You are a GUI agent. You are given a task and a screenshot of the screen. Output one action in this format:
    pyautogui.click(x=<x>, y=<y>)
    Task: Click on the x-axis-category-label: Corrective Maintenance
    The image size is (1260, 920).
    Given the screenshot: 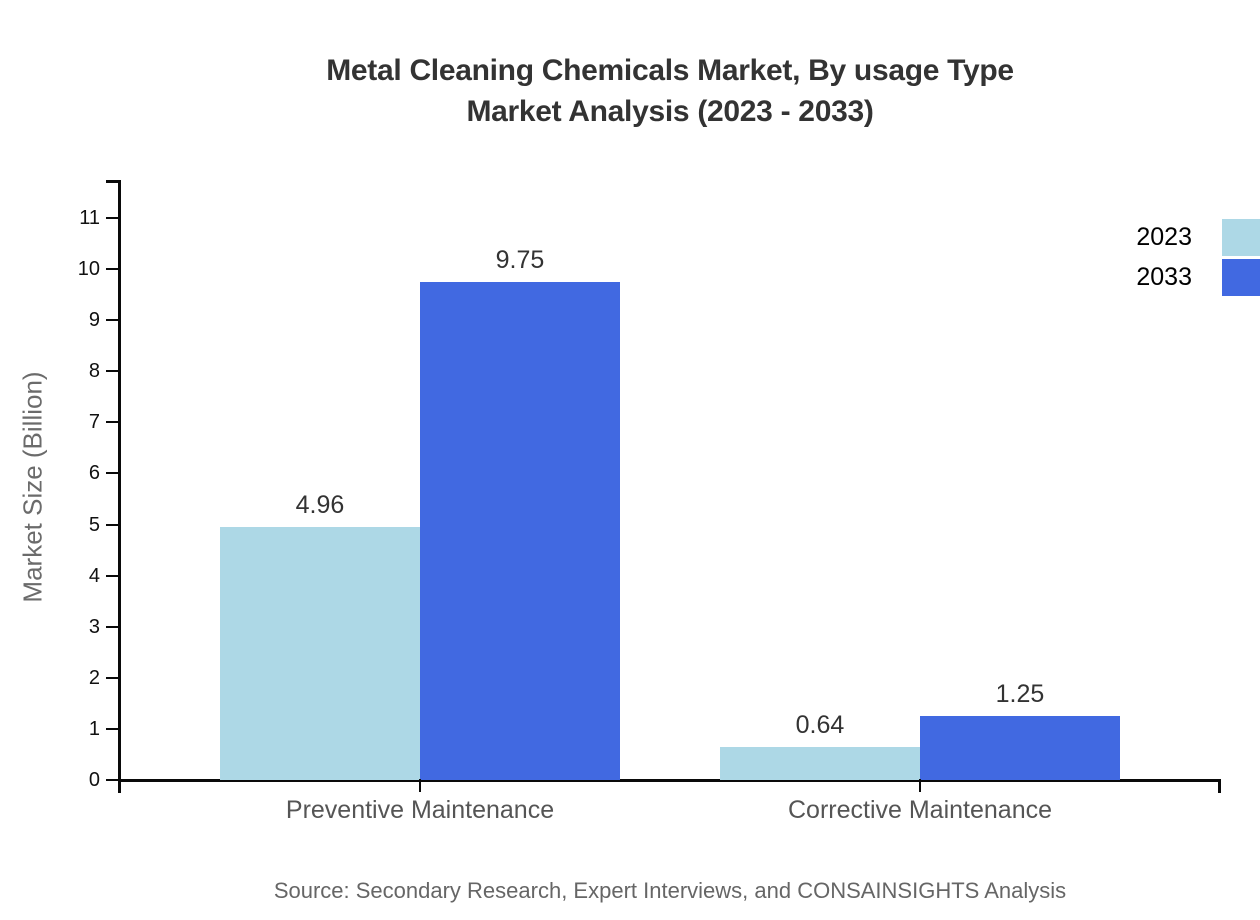 What is the action you would take?
    pyautogui.click(x=919, y=810)
    